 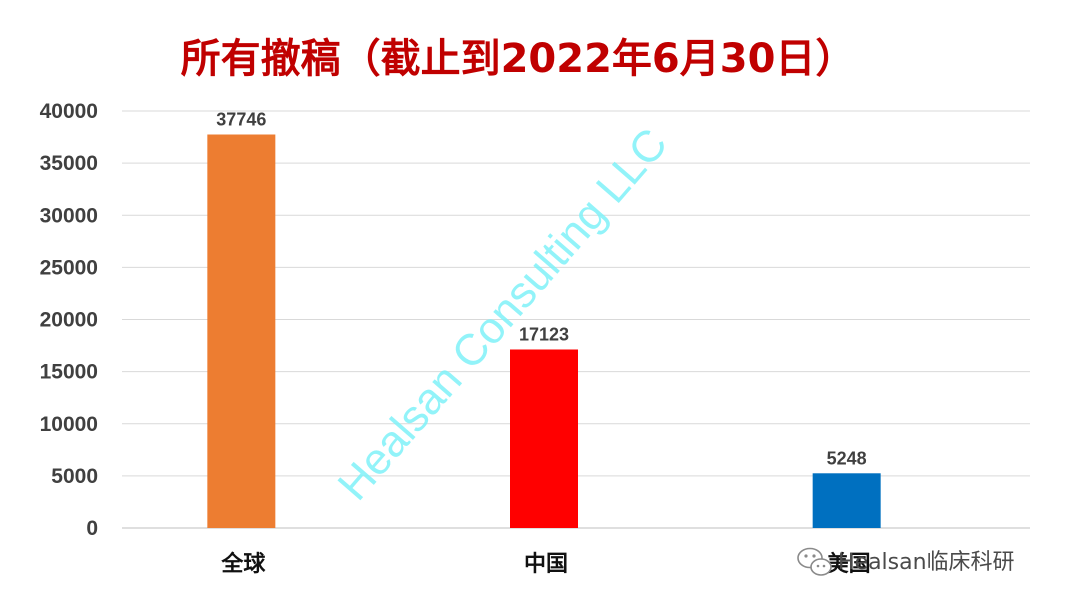 What do you see at coordinates (241, 119) in the screenshot?
I see `data-label: 37746` at bounding box center [241, 119].